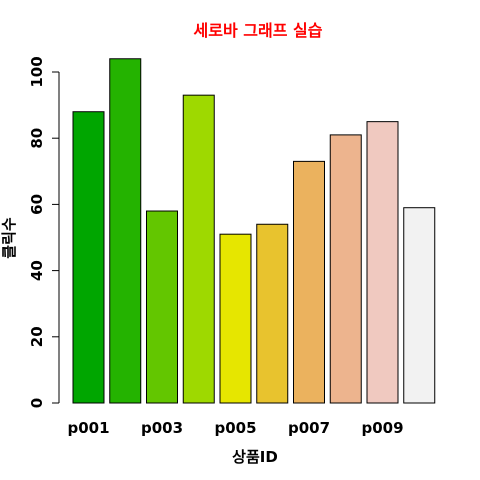 The height and width of the screenshot is (480, 480). What do you see at coordinates (272, 313) in the screenshot?
I see `bar-p006` at bounding box center [272, 313].